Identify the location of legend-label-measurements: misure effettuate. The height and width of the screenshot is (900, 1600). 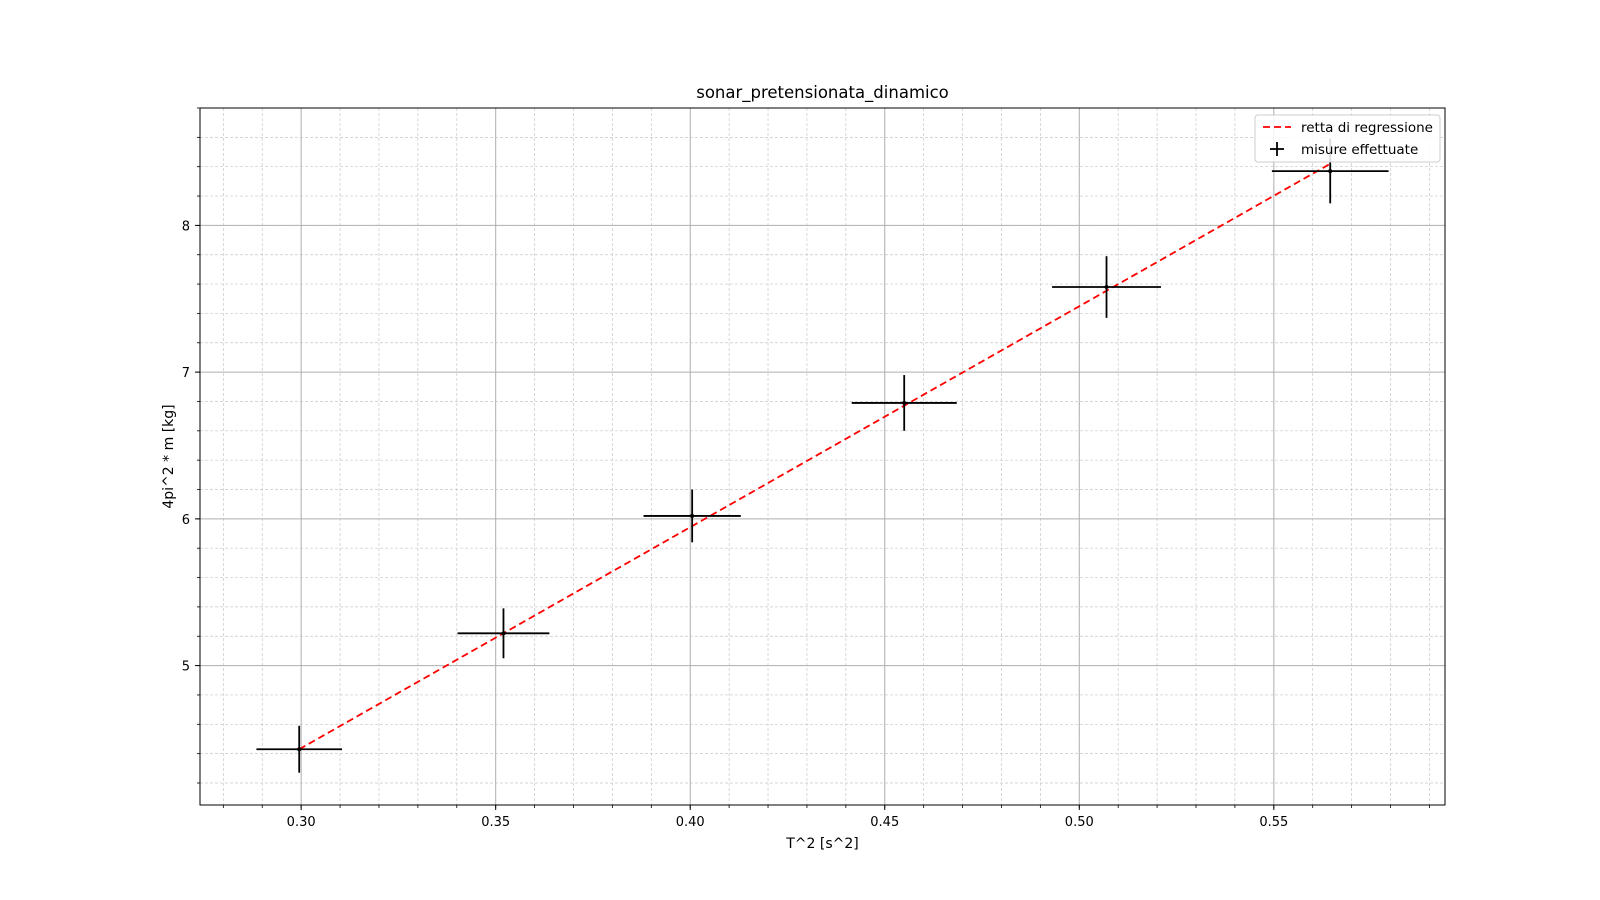
(1359, 150).